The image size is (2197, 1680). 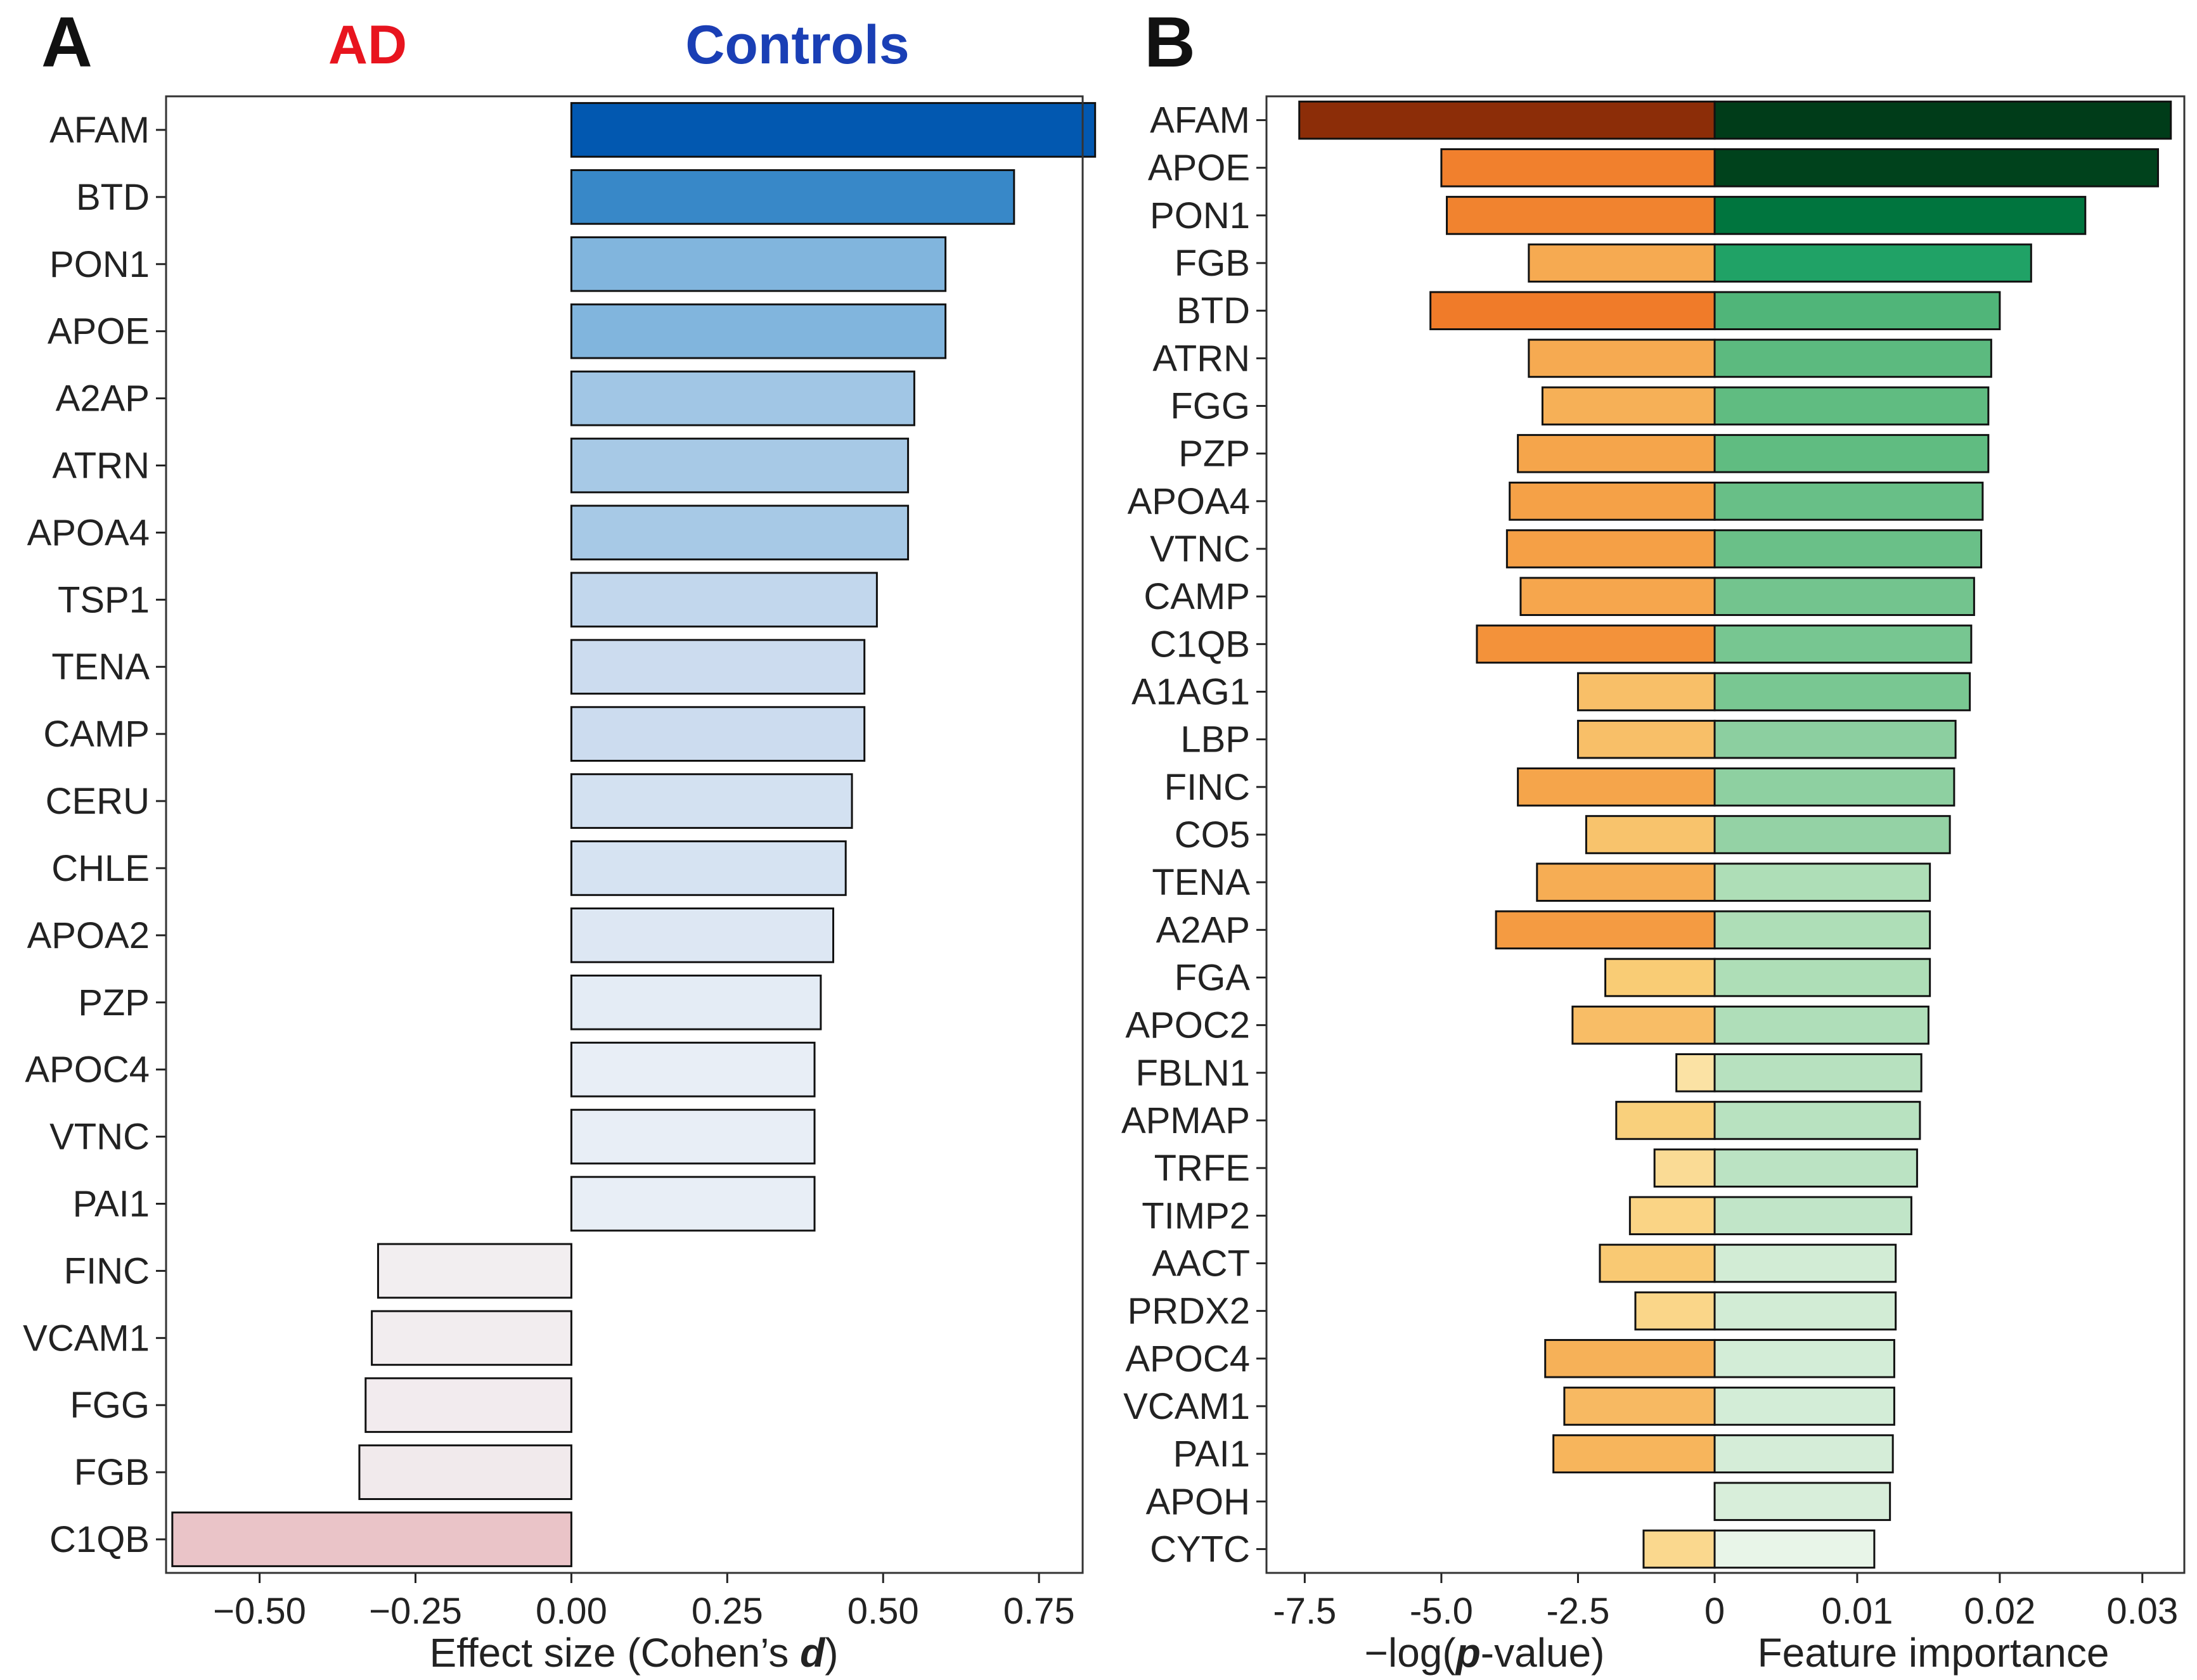 I want to click on xtick-label-1: −0.25, so click(x=415, y=1611).